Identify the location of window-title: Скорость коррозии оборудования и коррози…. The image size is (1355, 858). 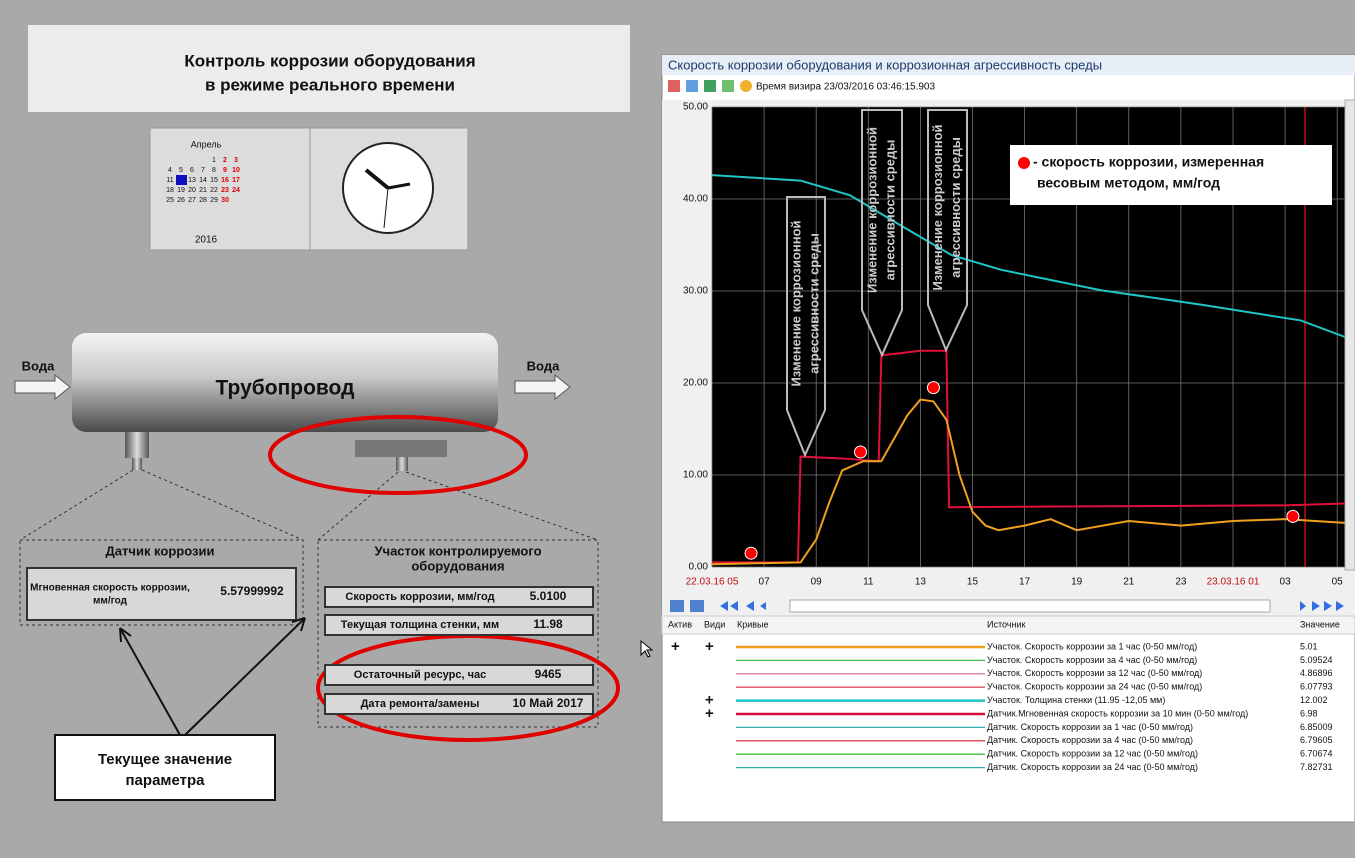
(885, 64).